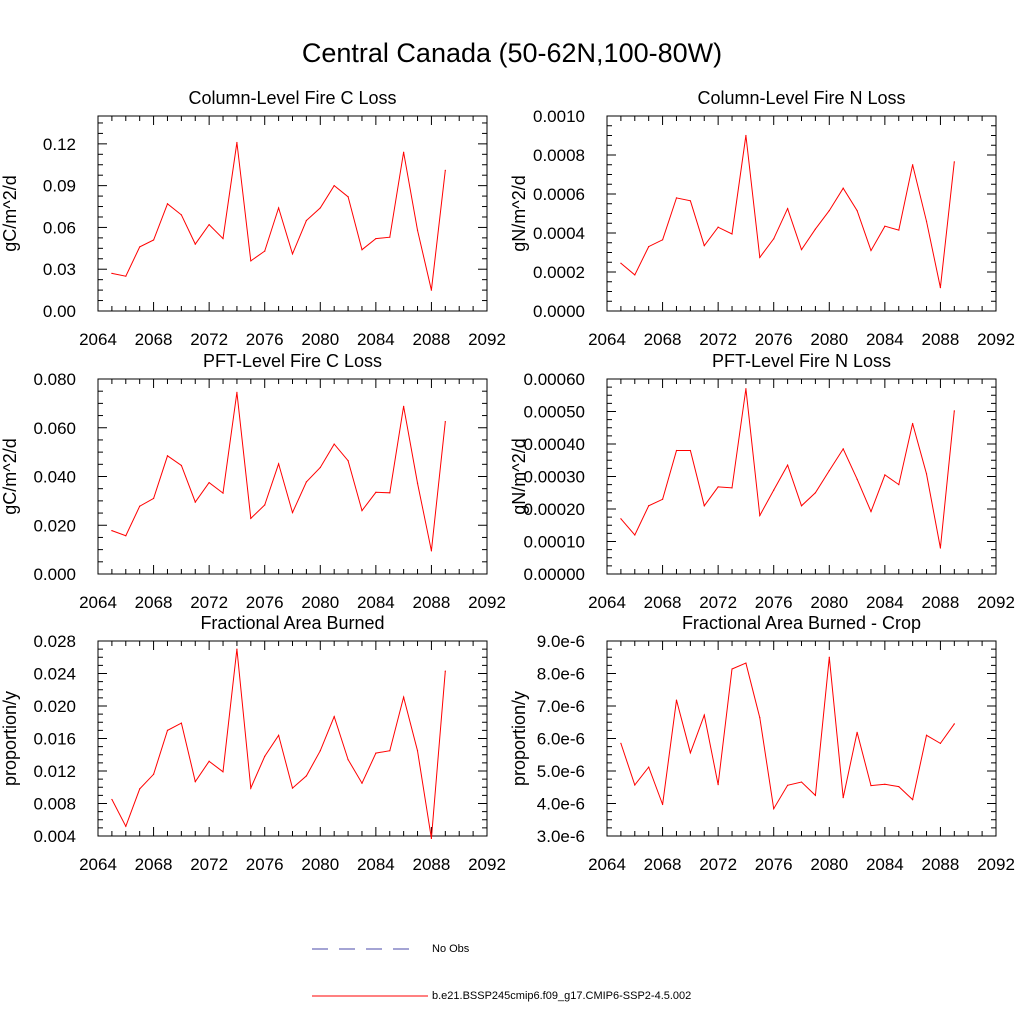 This screenshot has height=1024, width=1024. I want to click on panel-title: Fractional Area Burned - Crop, so click(801, 623).